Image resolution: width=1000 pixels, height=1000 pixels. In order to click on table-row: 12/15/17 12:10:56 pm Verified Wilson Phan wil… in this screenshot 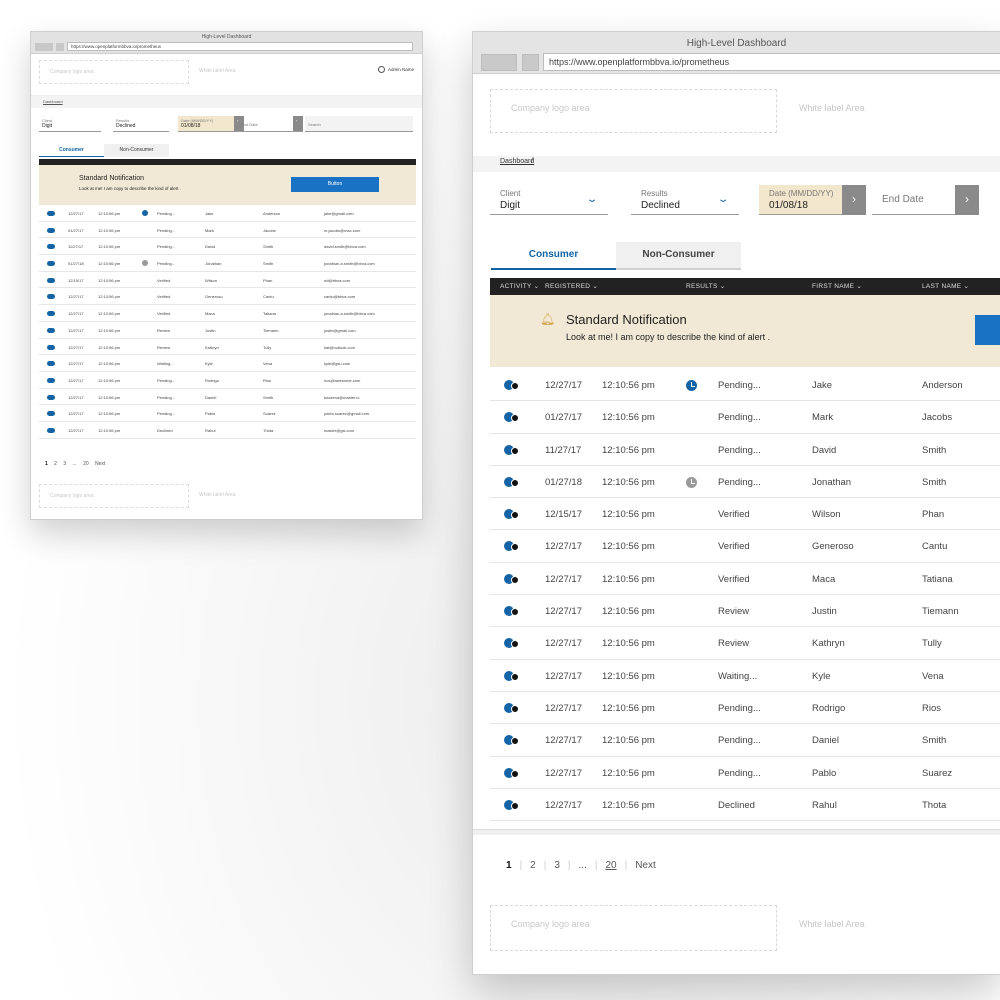, I will do `click(227, 280)`.